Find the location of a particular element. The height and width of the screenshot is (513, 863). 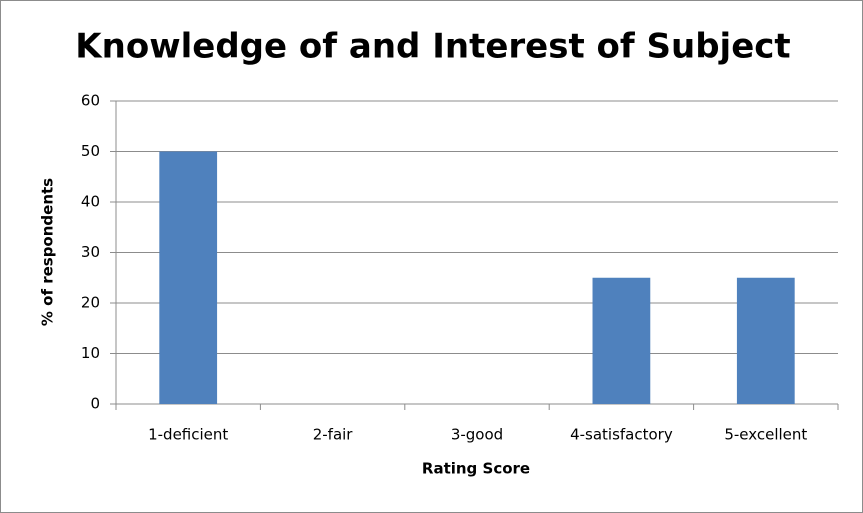

y-tick-label: 30 is located at coordinates (90, 252).